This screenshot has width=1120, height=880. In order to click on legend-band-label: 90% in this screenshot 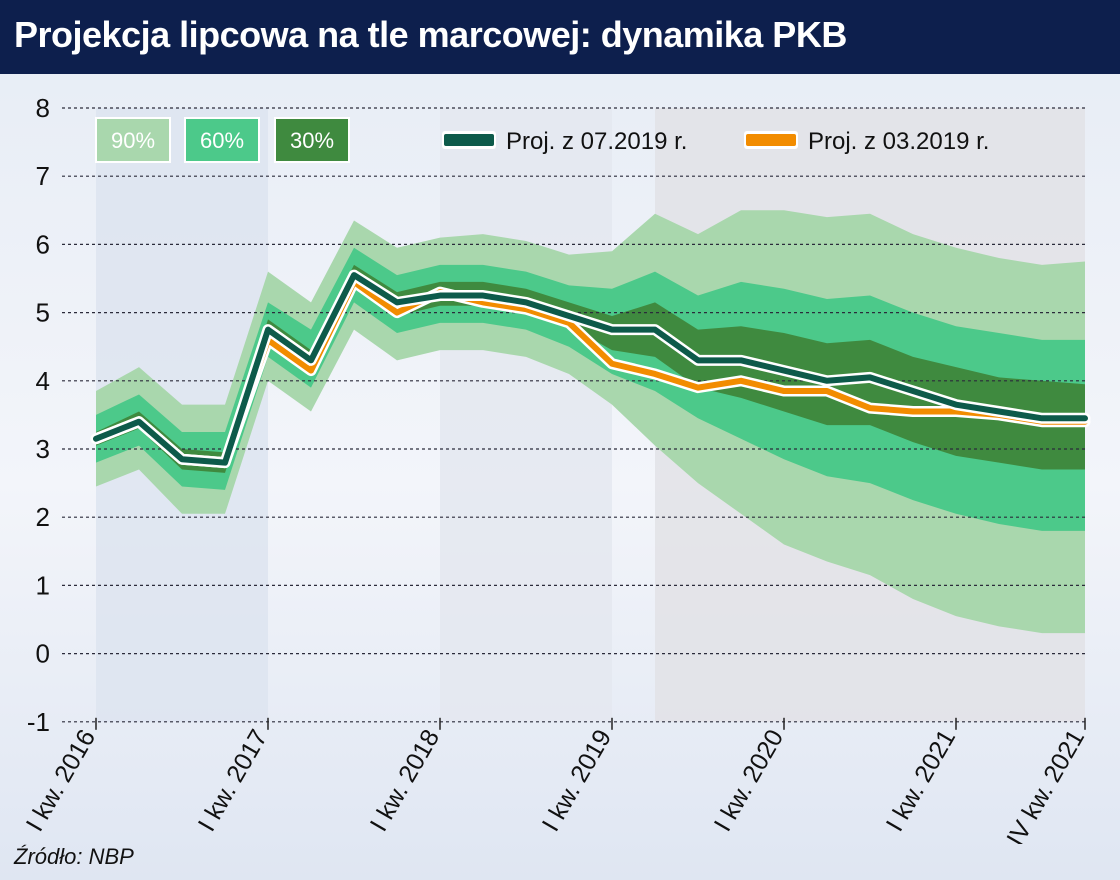, I will do `click(133, 140)`.